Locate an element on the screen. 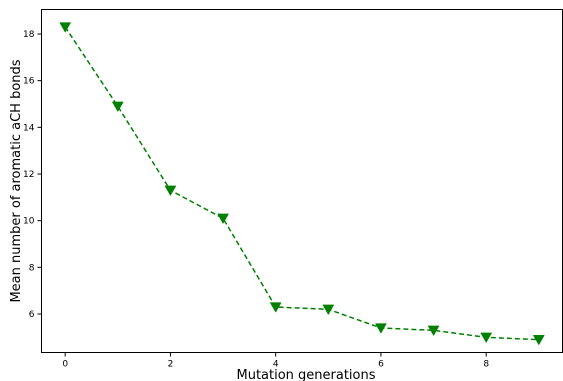 The height and width of the screenshot is (381, 563). y-tick-label: 8 is located at coordinates (32, 268).